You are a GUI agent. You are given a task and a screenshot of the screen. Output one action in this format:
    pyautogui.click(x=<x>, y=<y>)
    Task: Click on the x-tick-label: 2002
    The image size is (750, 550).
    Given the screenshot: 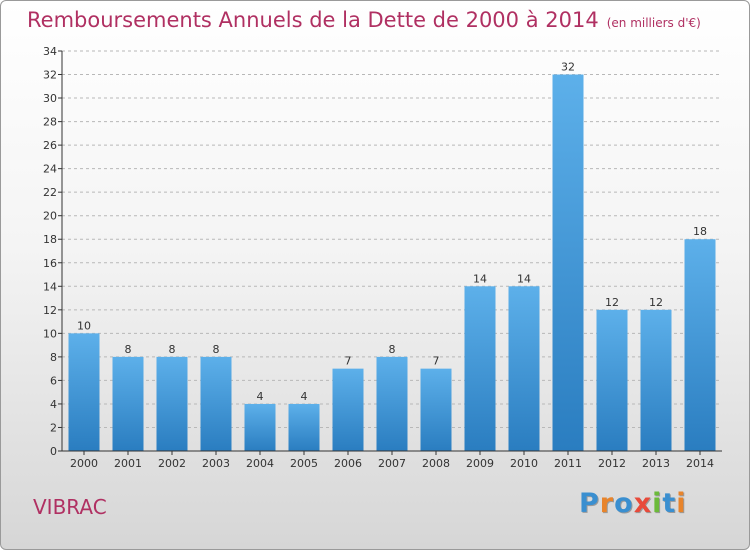 What is the action you would take?
    pyautogui.click(x=172, y=463)
    